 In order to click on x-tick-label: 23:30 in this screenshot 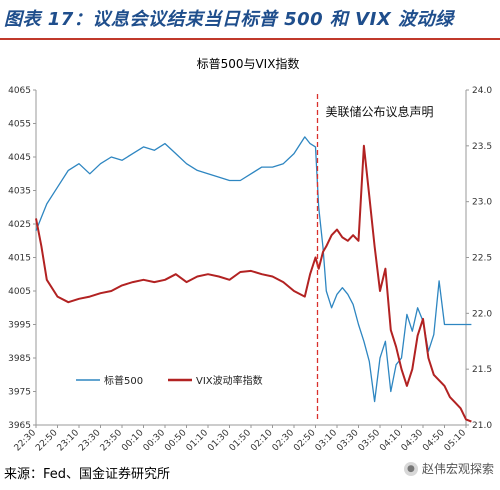, I will do `click(90, 441)`.